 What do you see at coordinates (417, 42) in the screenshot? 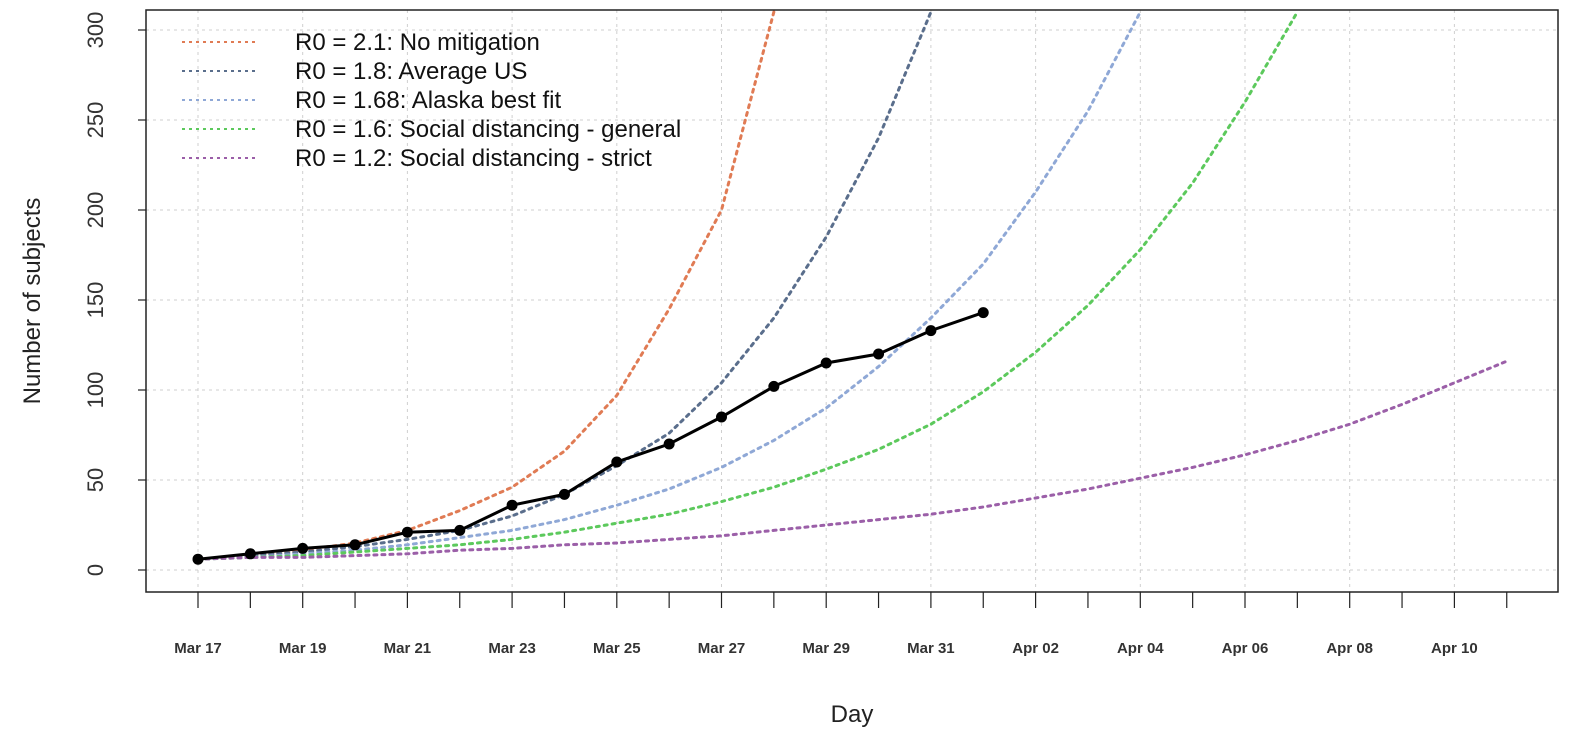
I see `legend-label-0: R0 = 2.1: No mitigation` at bounding box center [417, 42].